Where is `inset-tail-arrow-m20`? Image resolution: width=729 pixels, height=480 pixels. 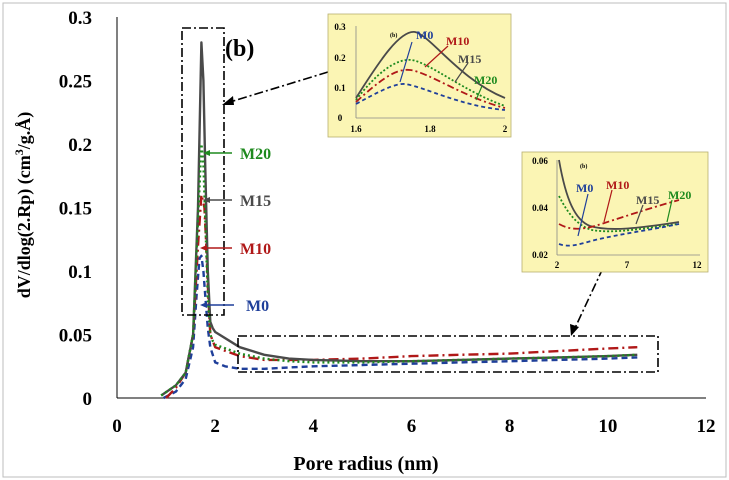
inset-tail-arrow-m20 is located at coordinates (669, 211).